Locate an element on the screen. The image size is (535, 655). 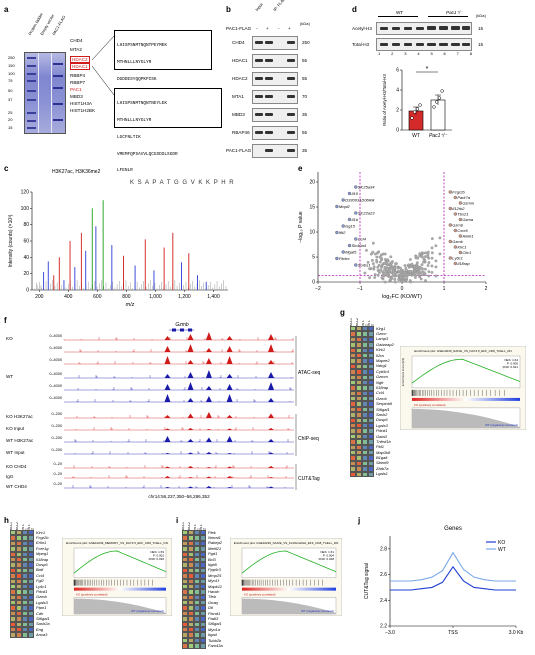
gene-label: Isg15 is located at coordinates (350, 226).